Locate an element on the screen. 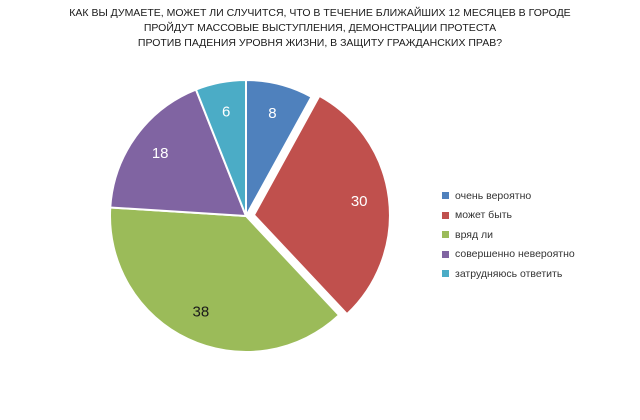  data-label-очень-вероятно: 8 is located at coordinates (272, 113).